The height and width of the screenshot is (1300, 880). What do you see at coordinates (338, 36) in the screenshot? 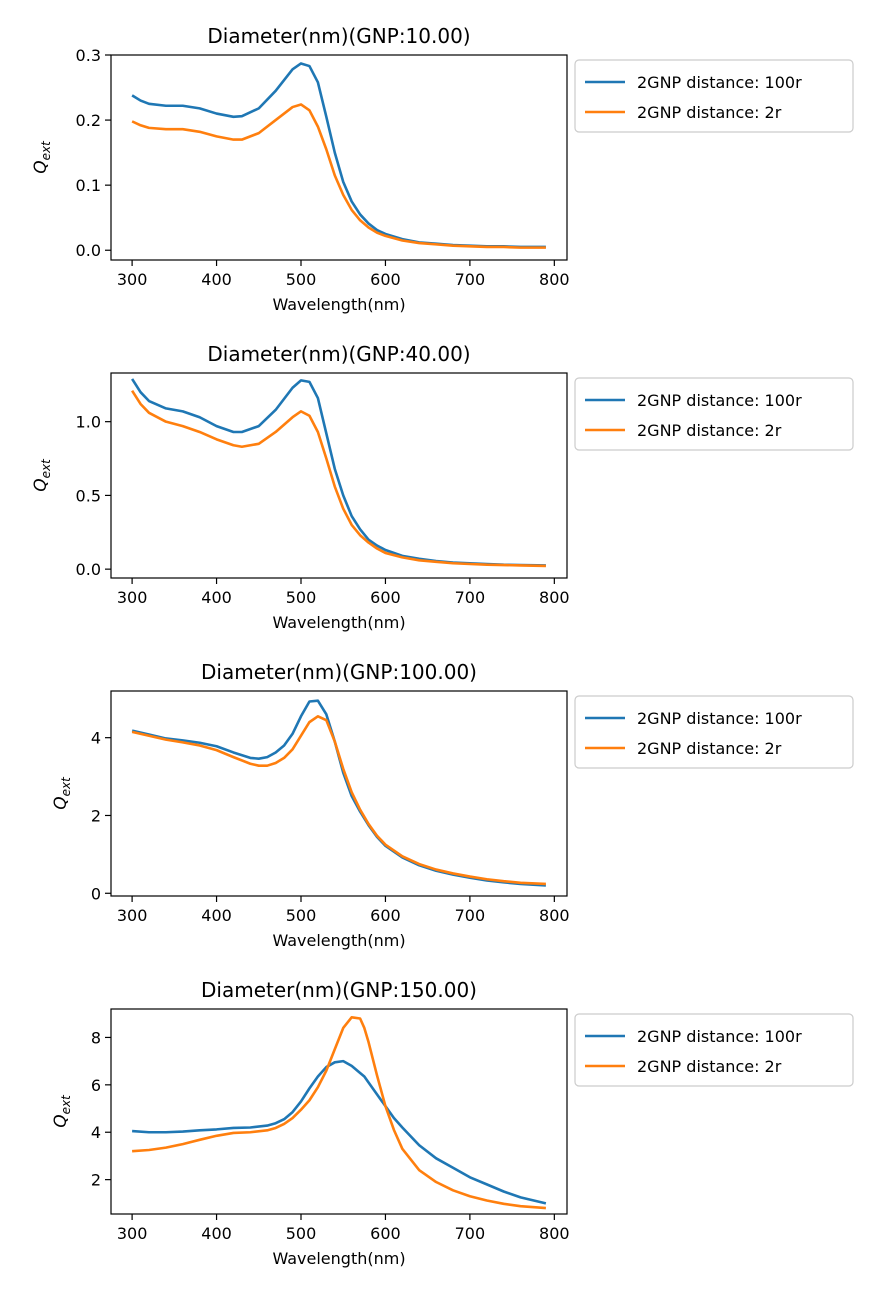
I see `chart-title: Diameter(nm)(GNP:10.00)` at bounding box center [338, 36].